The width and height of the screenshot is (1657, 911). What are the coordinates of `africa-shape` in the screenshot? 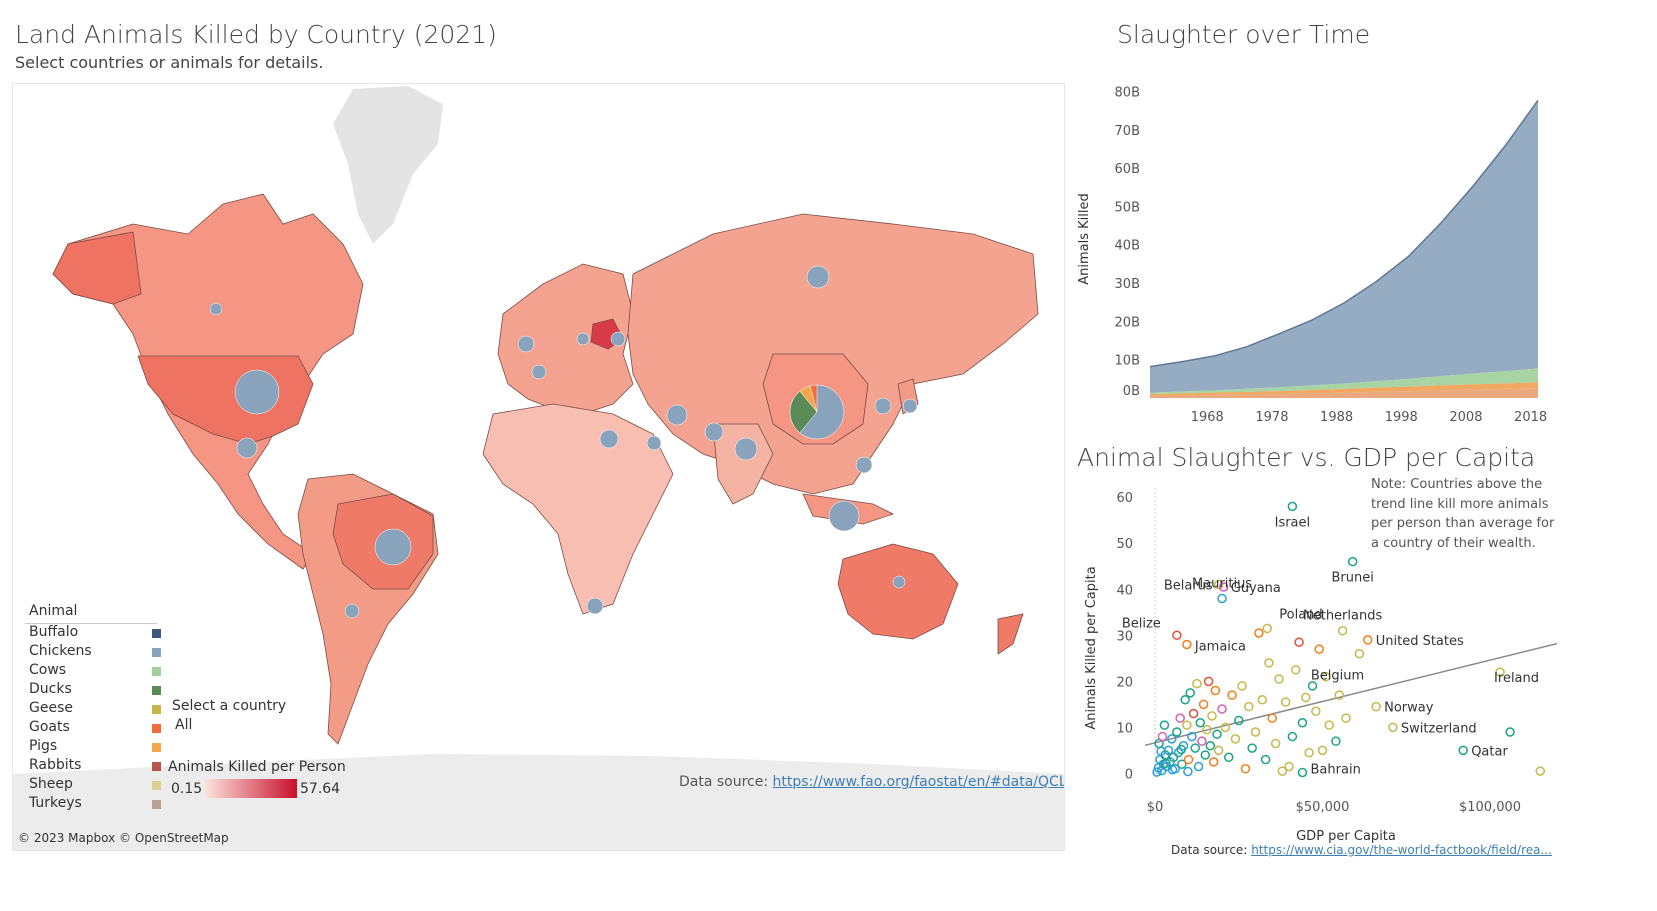 It's located at (578, 509).